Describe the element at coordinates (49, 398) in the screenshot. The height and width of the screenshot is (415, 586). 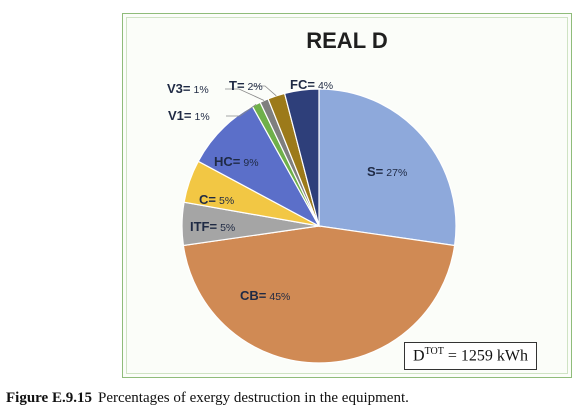
I see `figure-label: Figure E.9.15` at that location.